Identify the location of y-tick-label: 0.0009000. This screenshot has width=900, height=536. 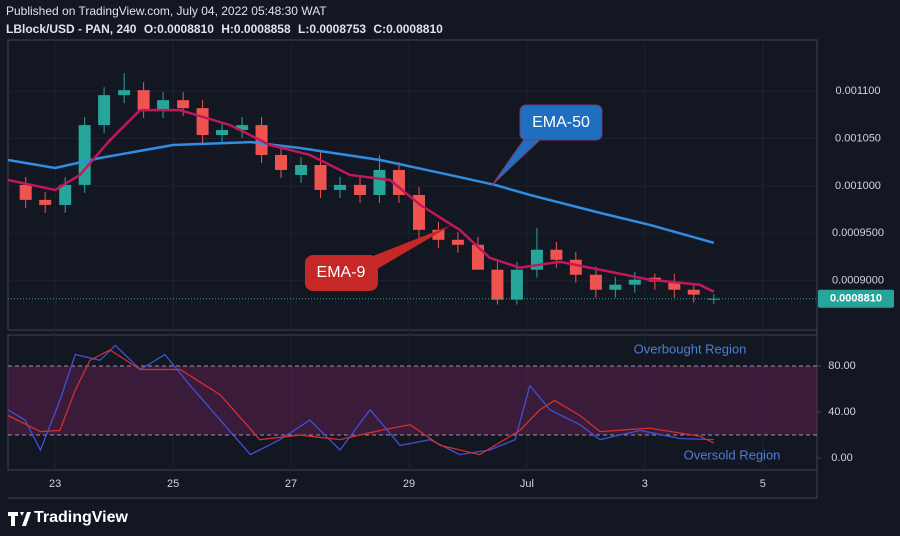
(858, 281).